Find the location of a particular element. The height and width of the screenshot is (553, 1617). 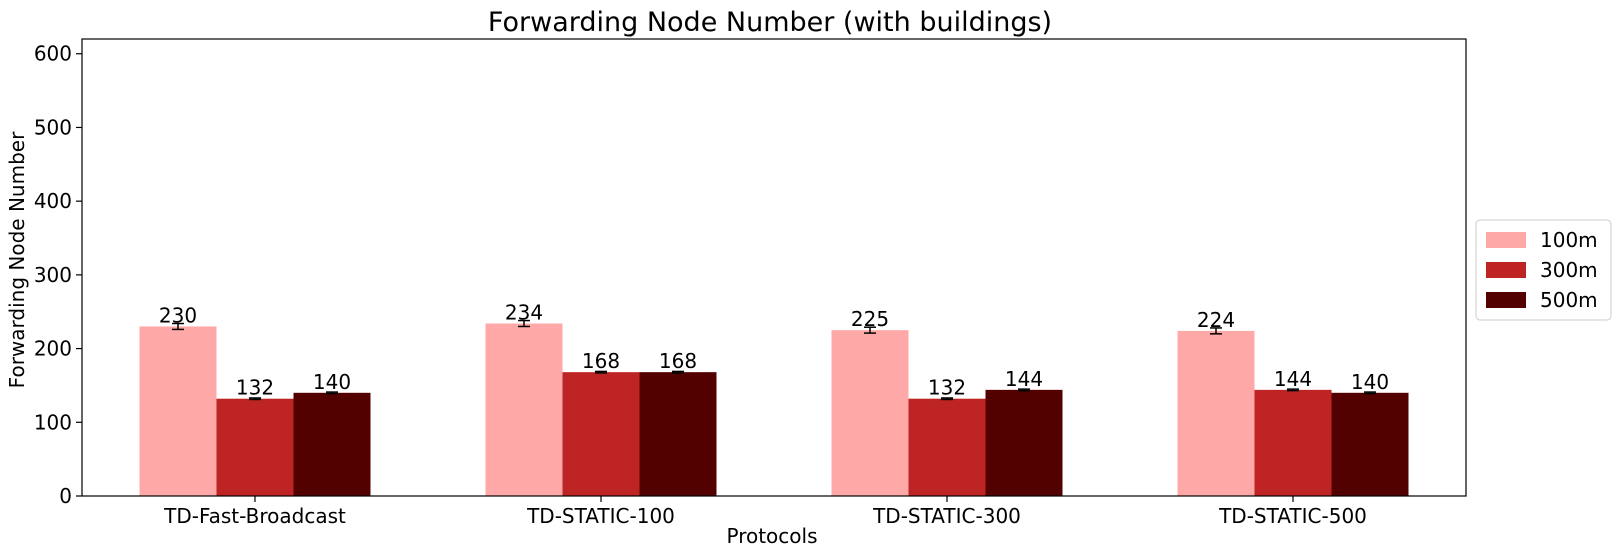

y-axis-title: Forwarding Node Number is located at coordinates (17, 259).